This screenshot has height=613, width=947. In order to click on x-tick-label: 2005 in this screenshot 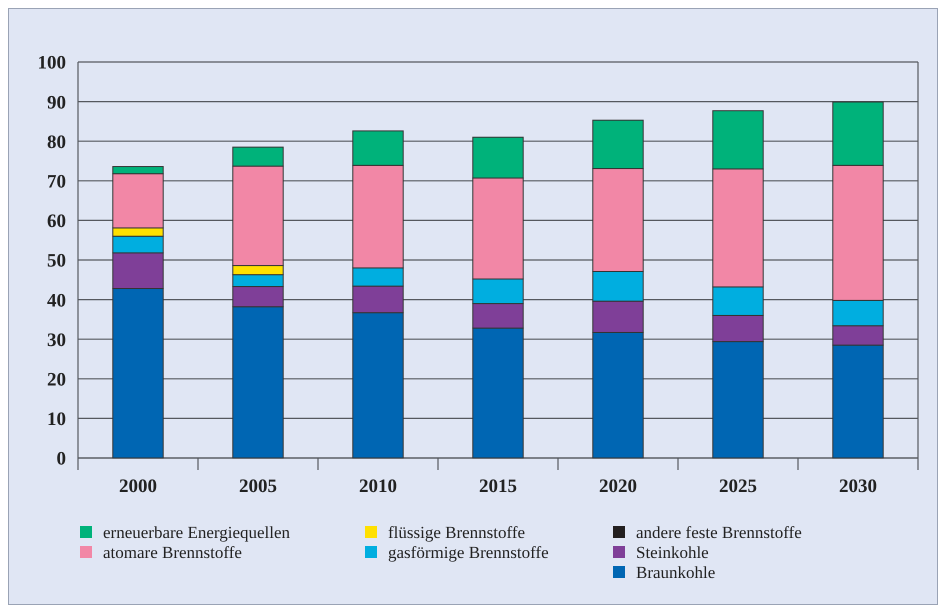, I will do `click(258, 486)`.